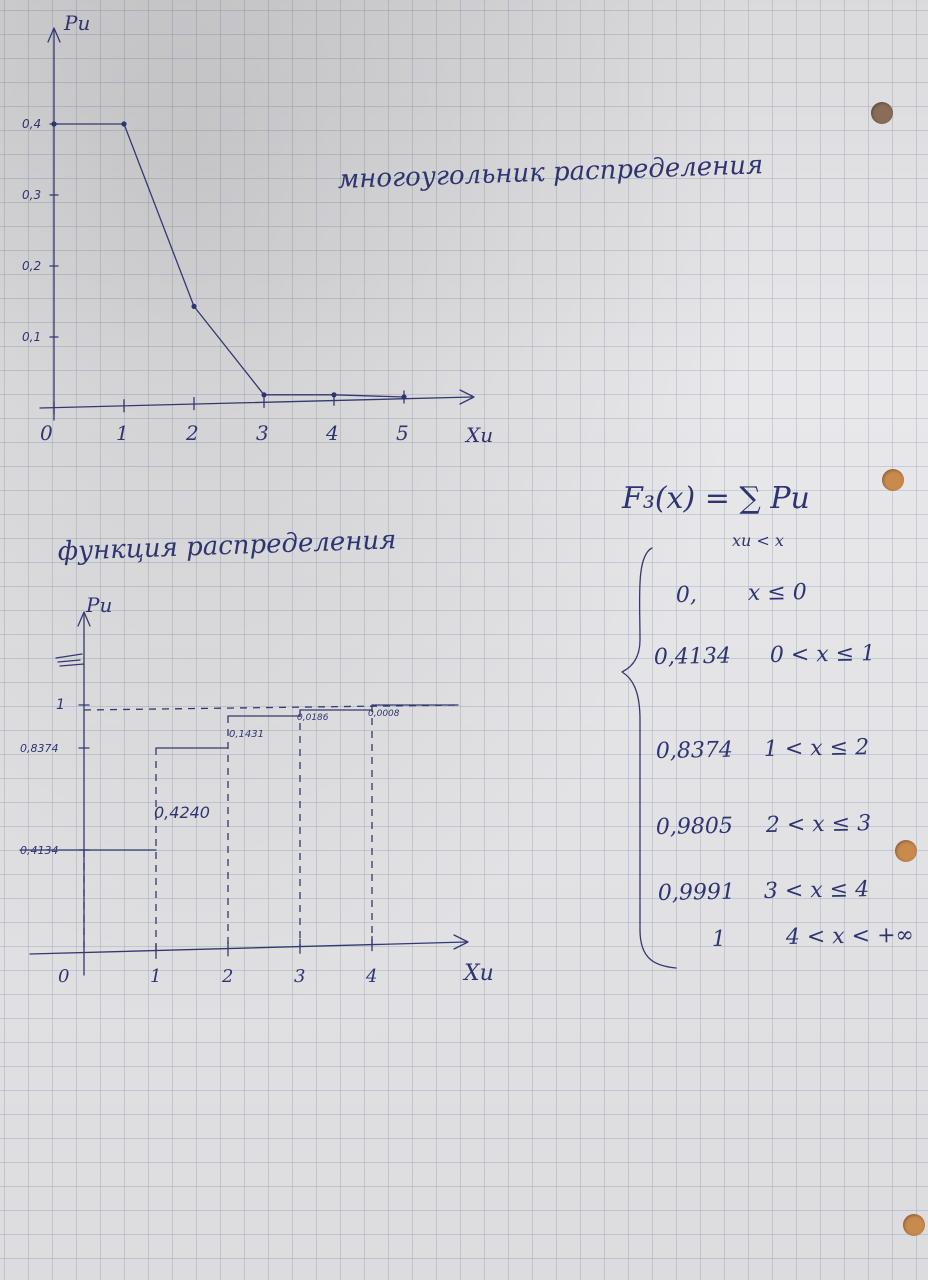 The image size is (928, 1280). I want to click on polygon-x-tick-label: 3, so click(262, 433).